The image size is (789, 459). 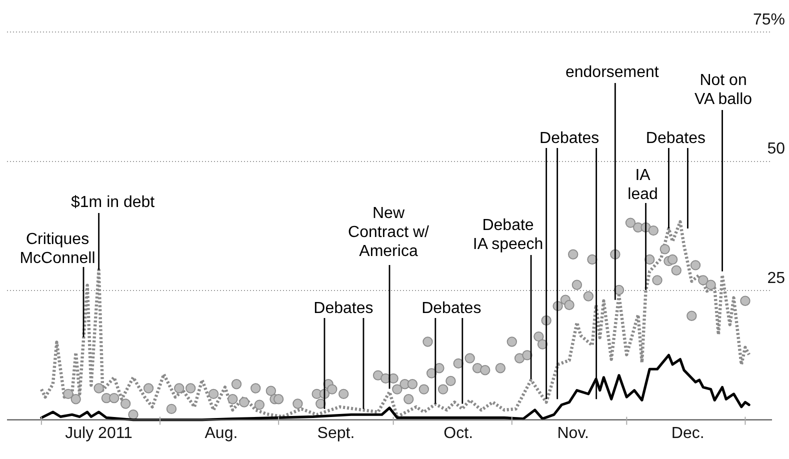 I want to click on x-tick-label: July 2011, so click(x=99, y=433).